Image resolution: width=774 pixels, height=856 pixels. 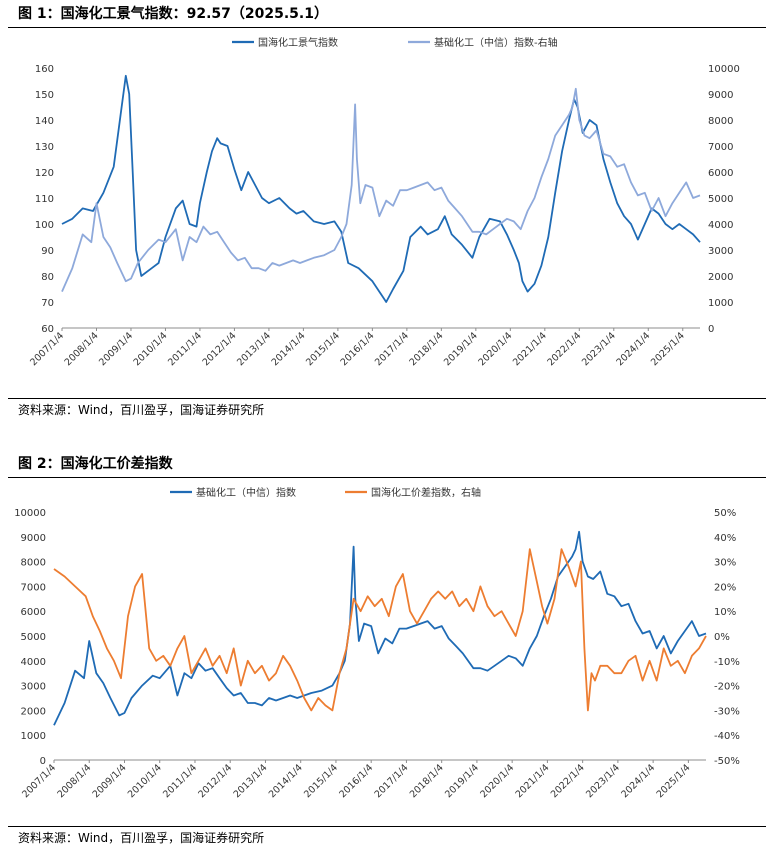 I want to click on y-right-tick-label: -40%, so click(x=727, y=736).